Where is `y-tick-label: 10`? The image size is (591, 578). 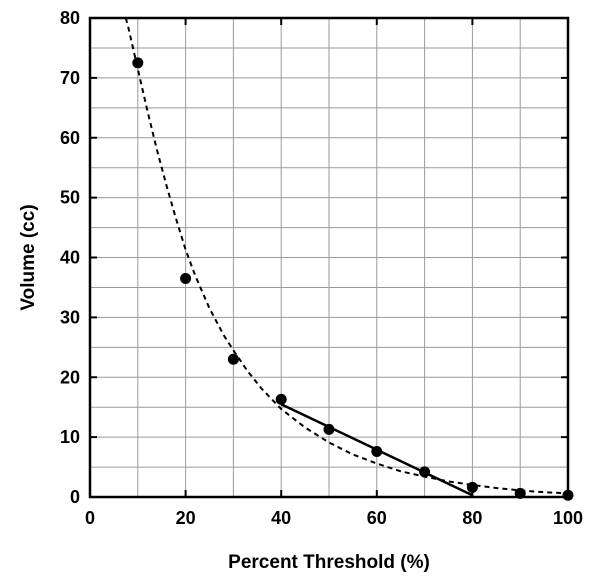
y-tick-label: 10 is located at coordinates (70, 437).